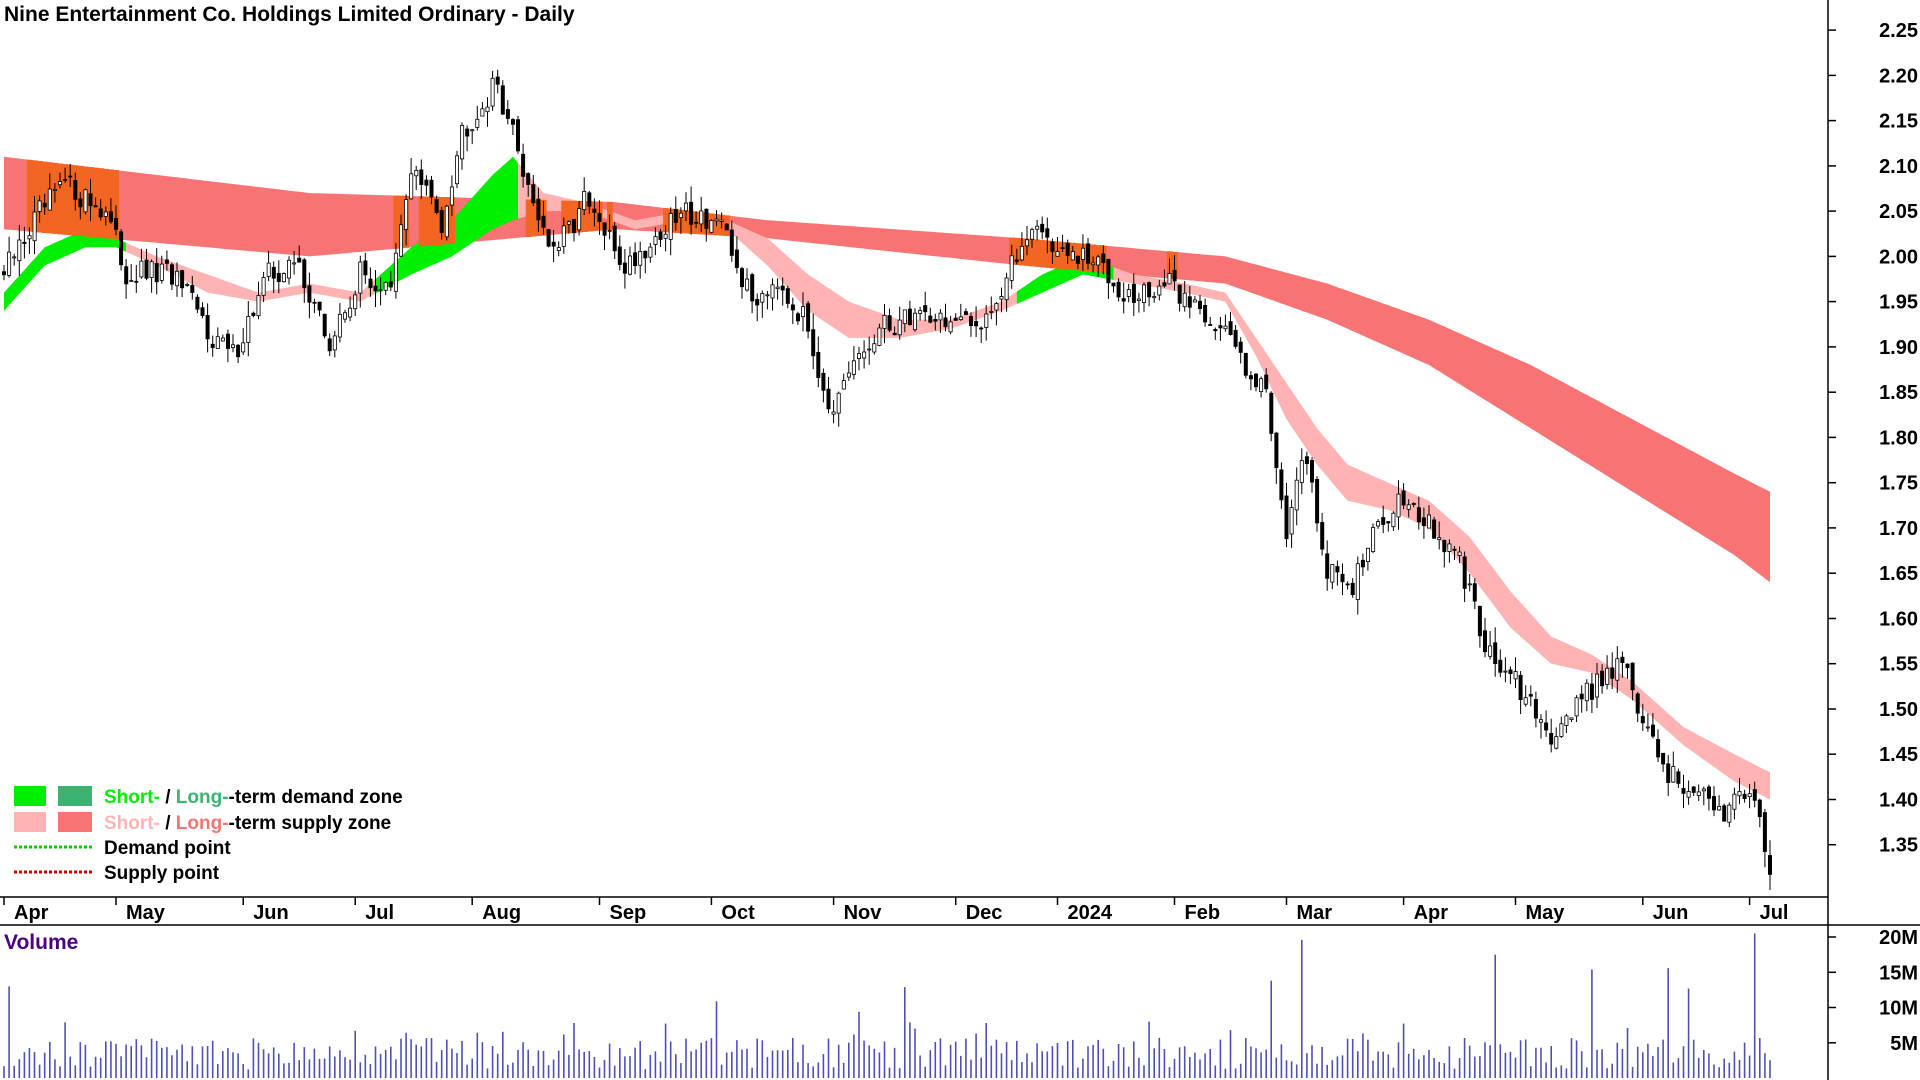 The image size is (1920, 1080). I want to click on volume-bars, so click(887, 1005).